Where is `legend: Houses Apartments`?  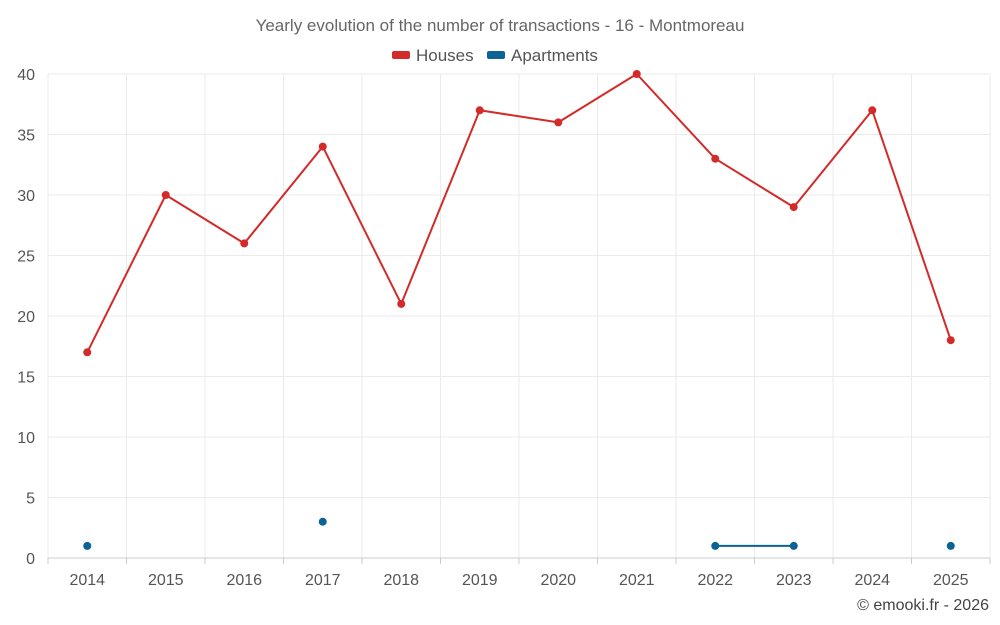 legend: Houses Apartments is located at coordinates (495, 55).